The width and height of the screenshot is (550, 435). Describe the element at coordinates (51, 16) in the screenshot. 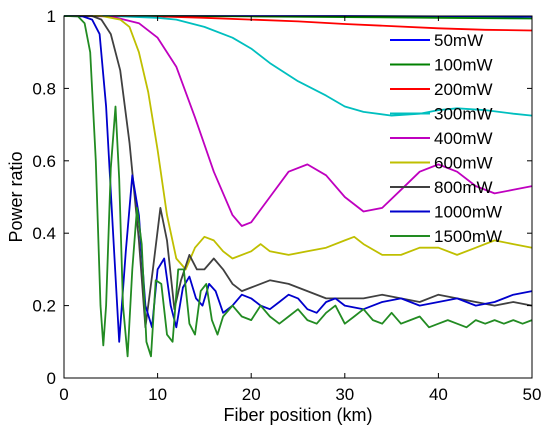

I see `y-tick-label: 1` at that location.